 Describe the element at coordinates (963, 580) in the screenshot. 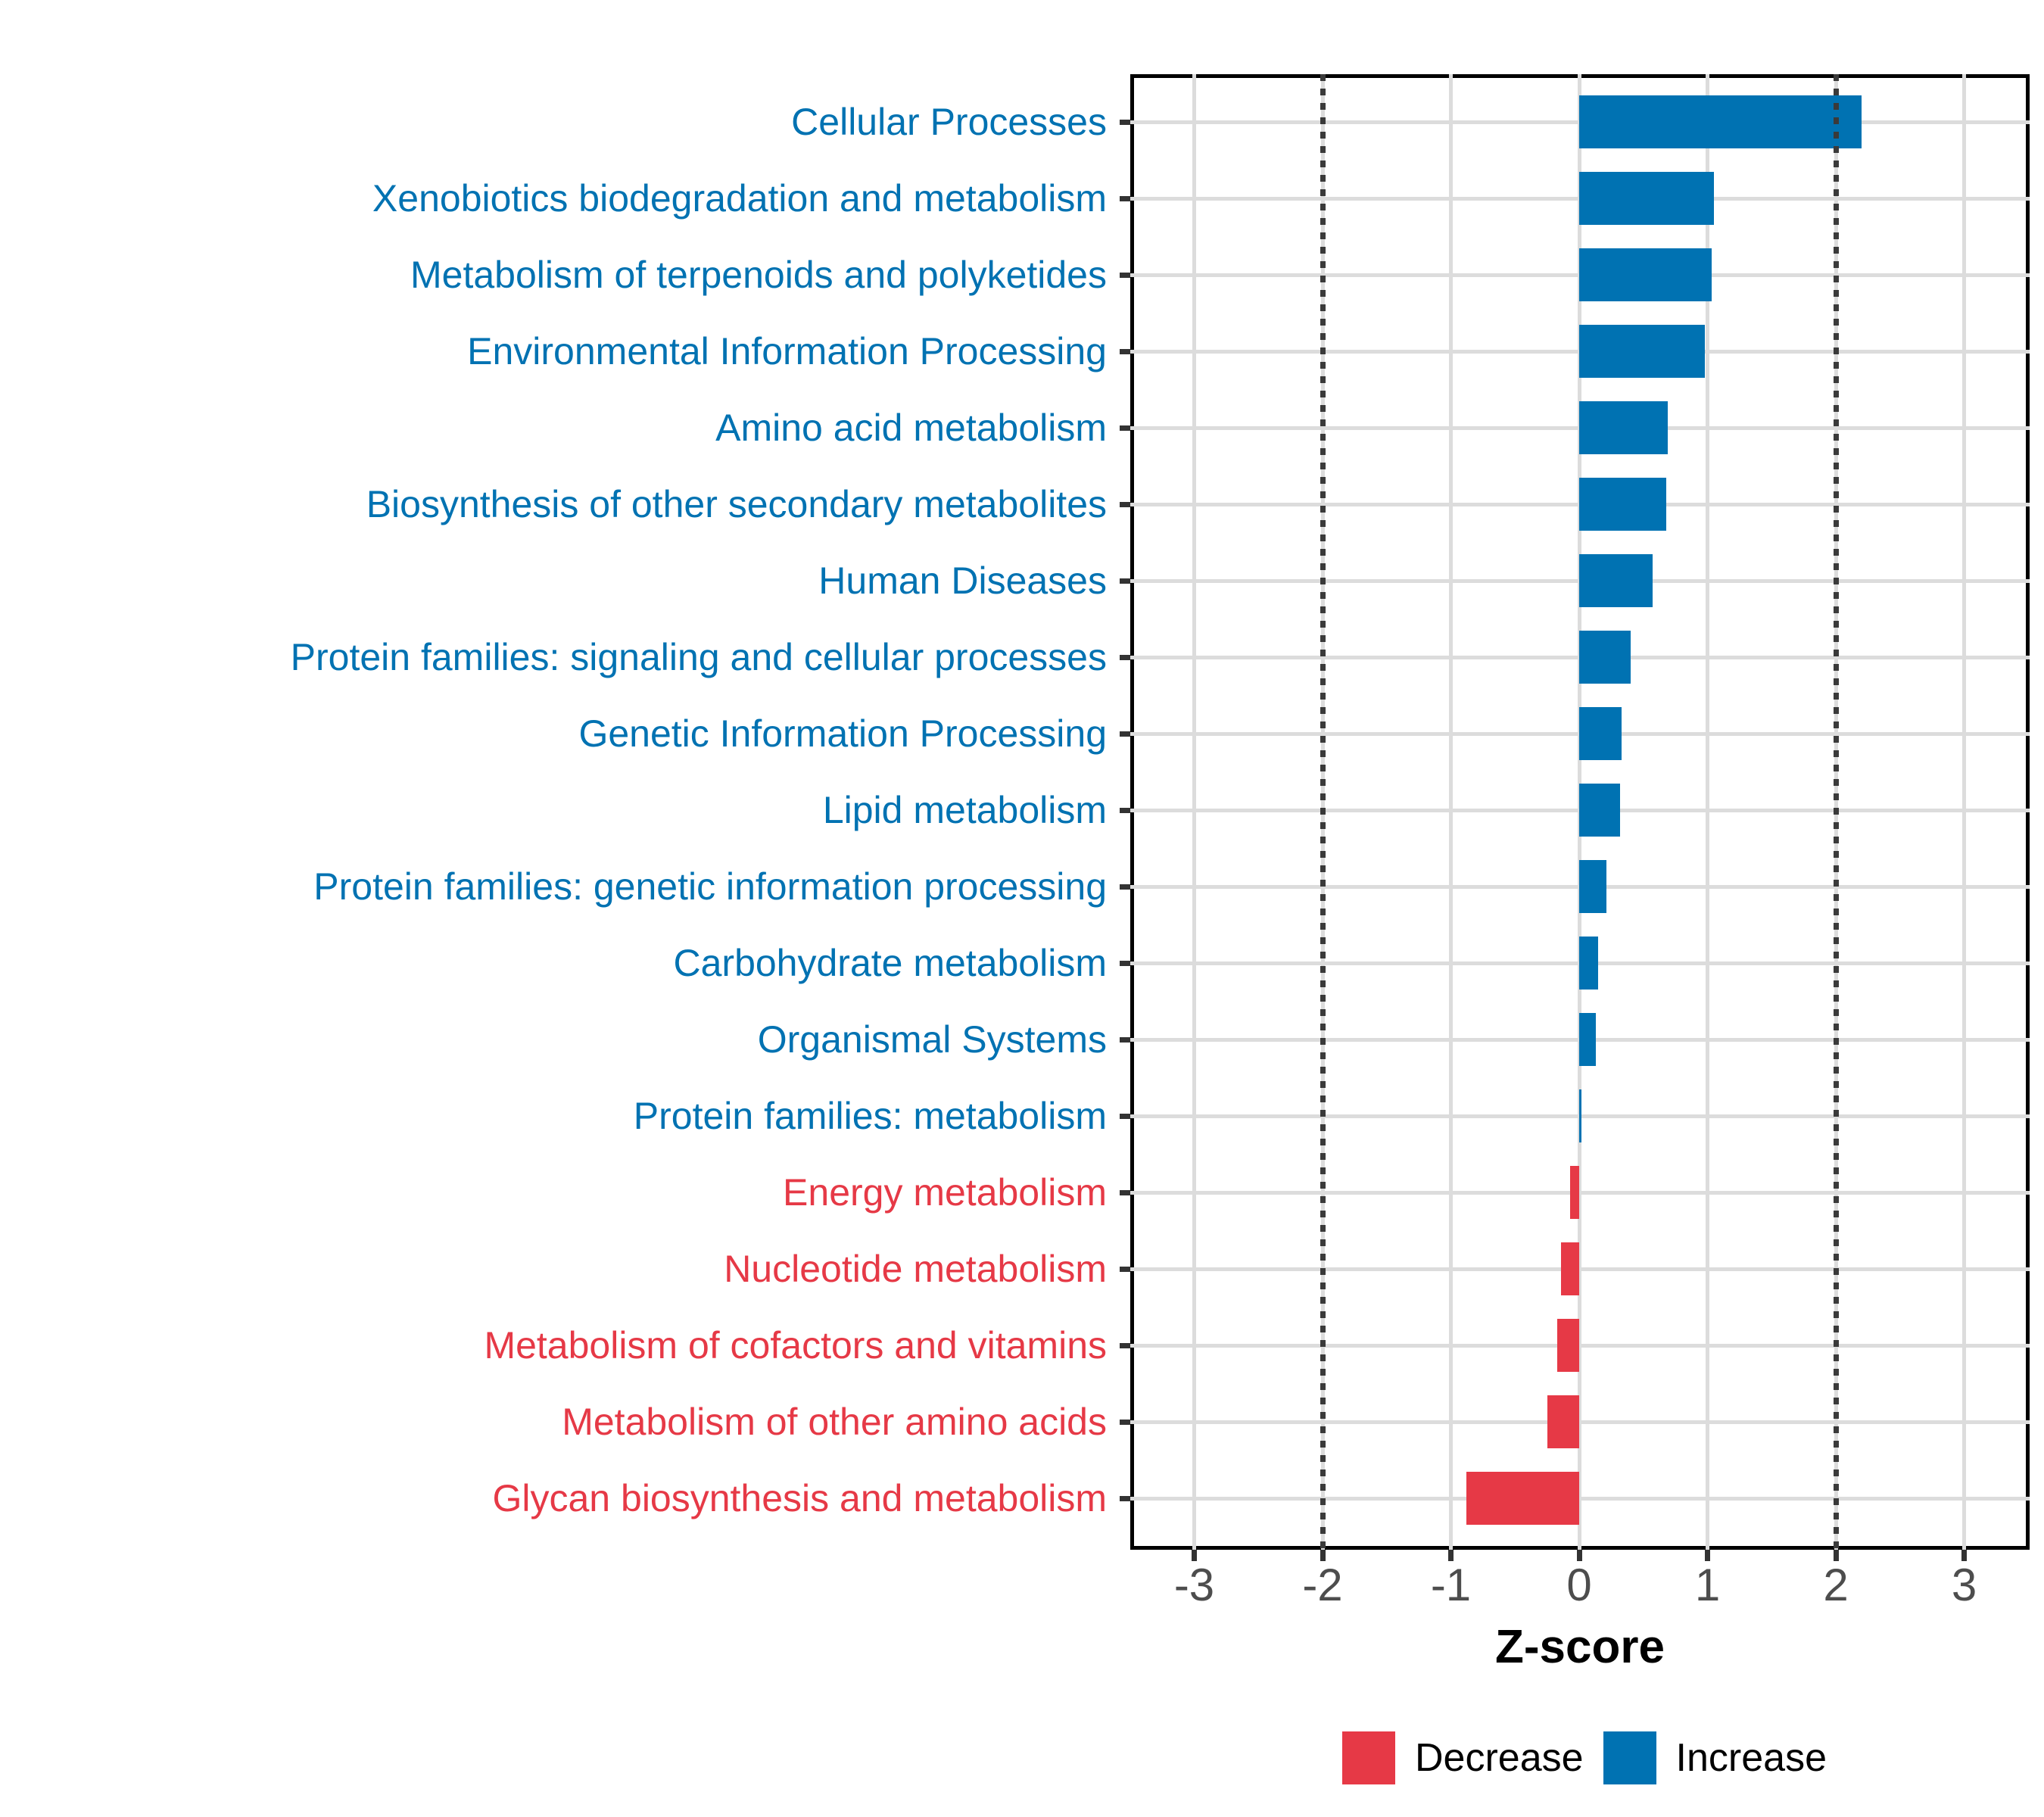

I see `category-label: Human Diseases` at that location.